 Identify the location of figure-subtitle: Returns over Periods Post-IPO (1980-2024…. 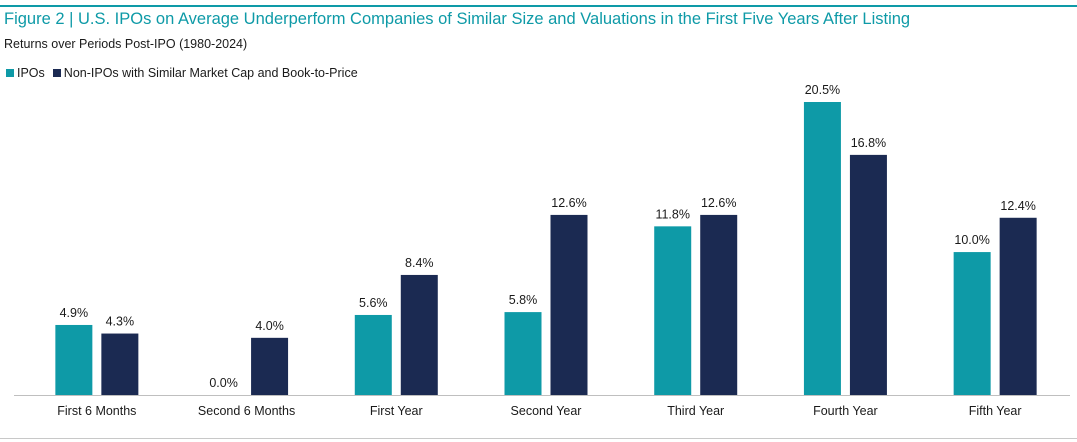
(126, 44).